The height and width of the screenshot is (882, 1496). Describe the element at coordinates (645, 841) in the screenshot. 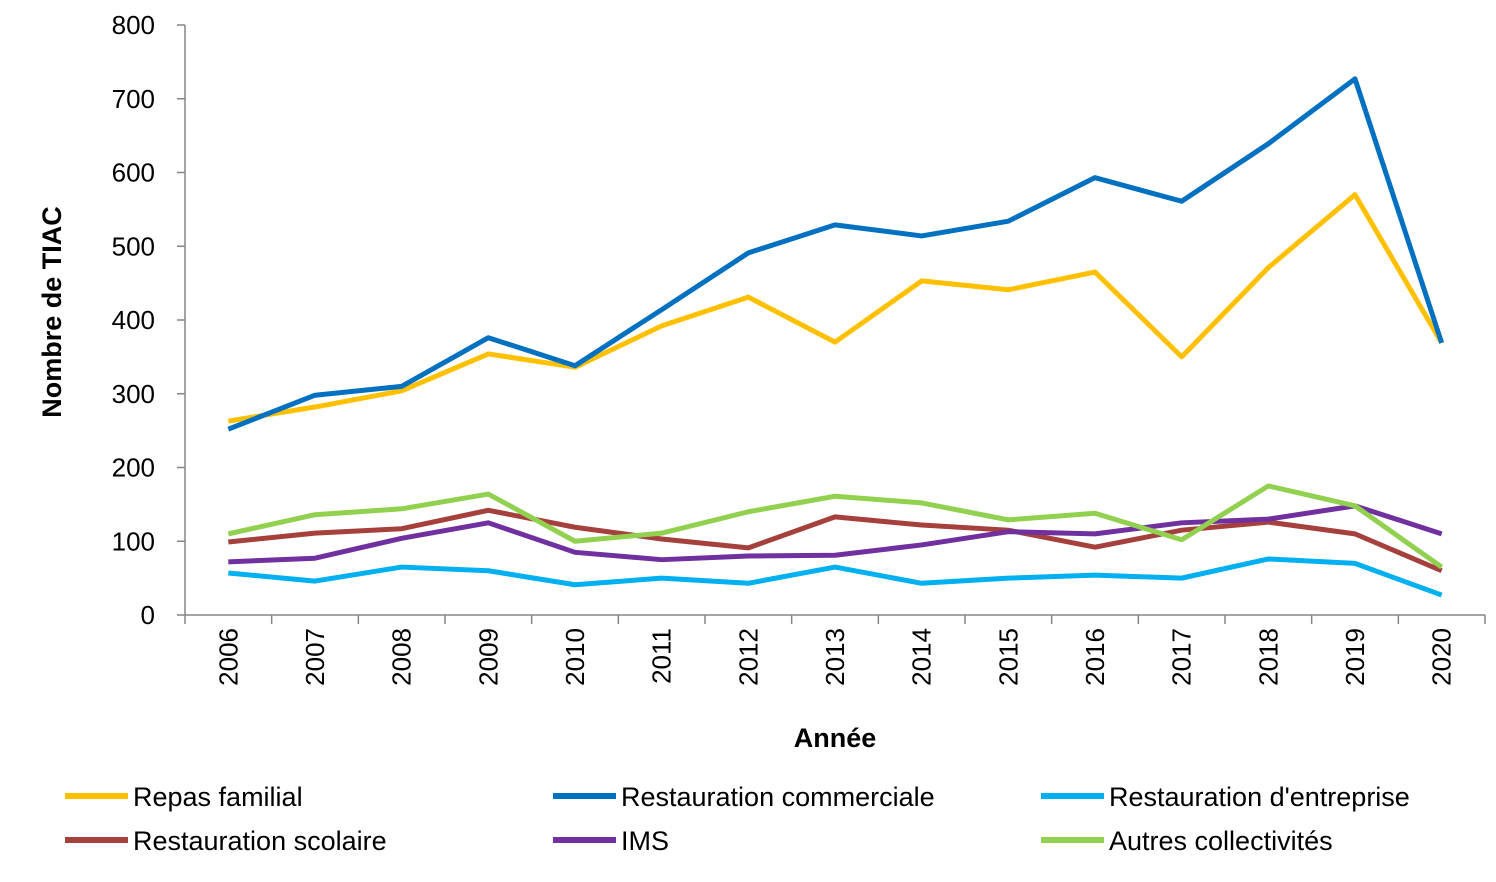

I see `legend-label: IMS` at that location.